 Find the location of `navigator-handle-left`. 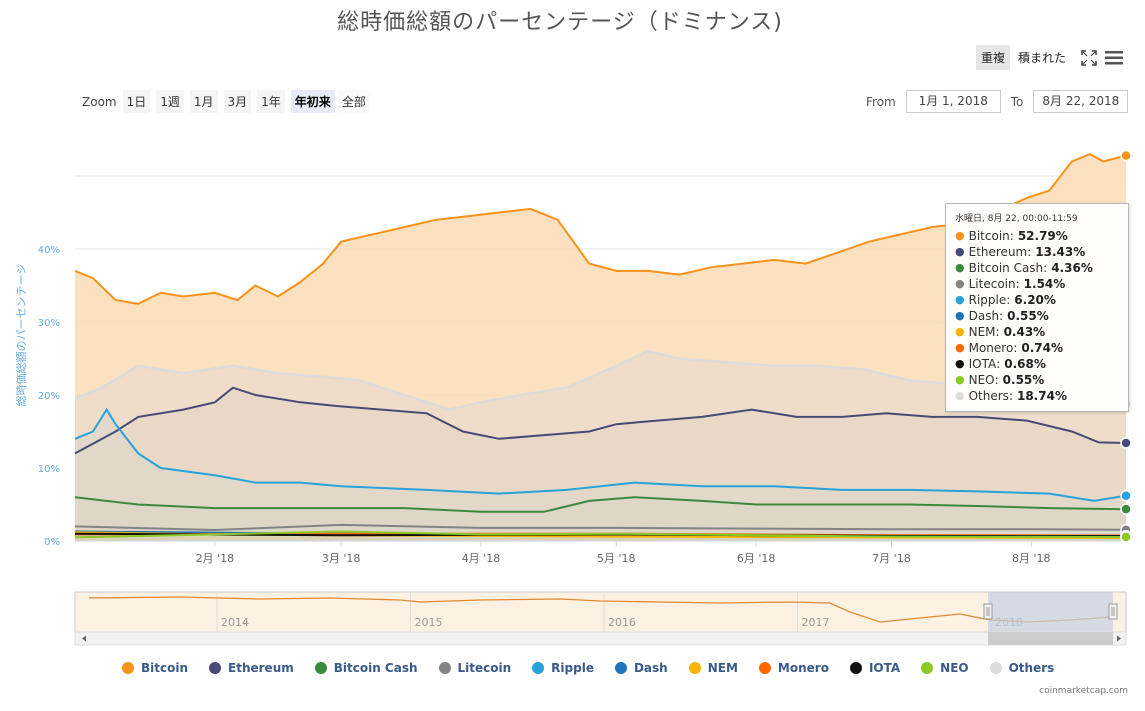

navigator-handle-left is located at coordinates (988, 611).